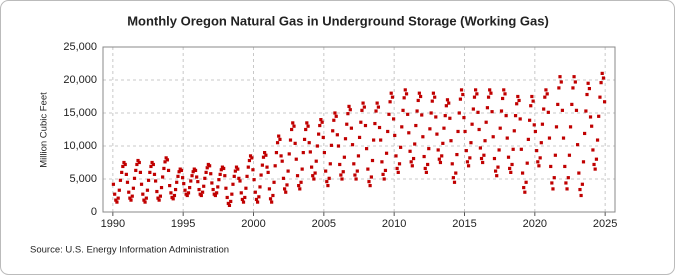  What do you see at coordinates (605, 224) in the screenshot?
I see `x-tick-label: 2025` at bounding box center [605, 224].